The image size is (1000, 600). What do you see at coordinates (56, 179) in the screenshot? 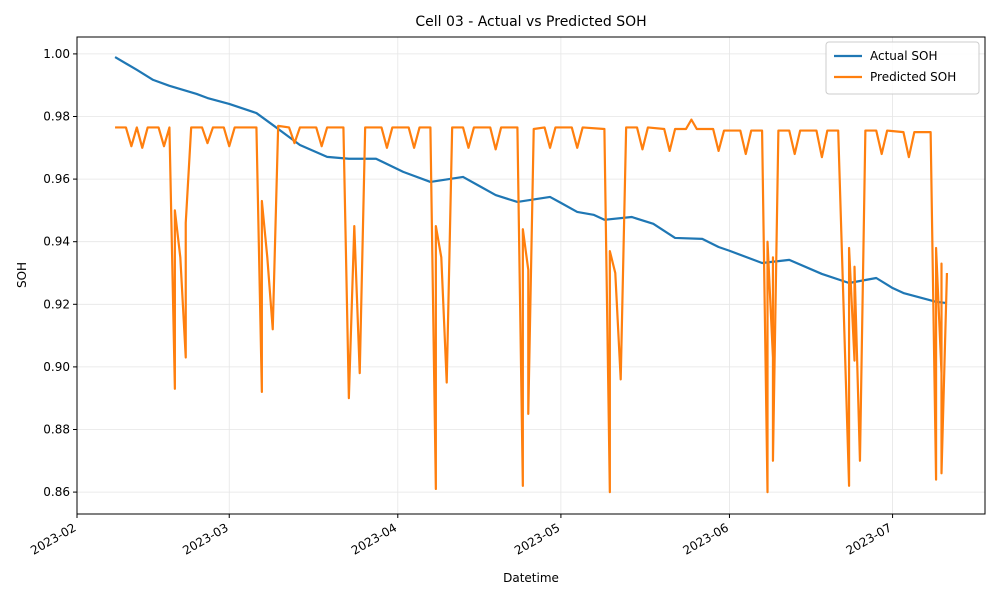
I see `y-tick-label: 0.96` at bounding box center [56, 179].